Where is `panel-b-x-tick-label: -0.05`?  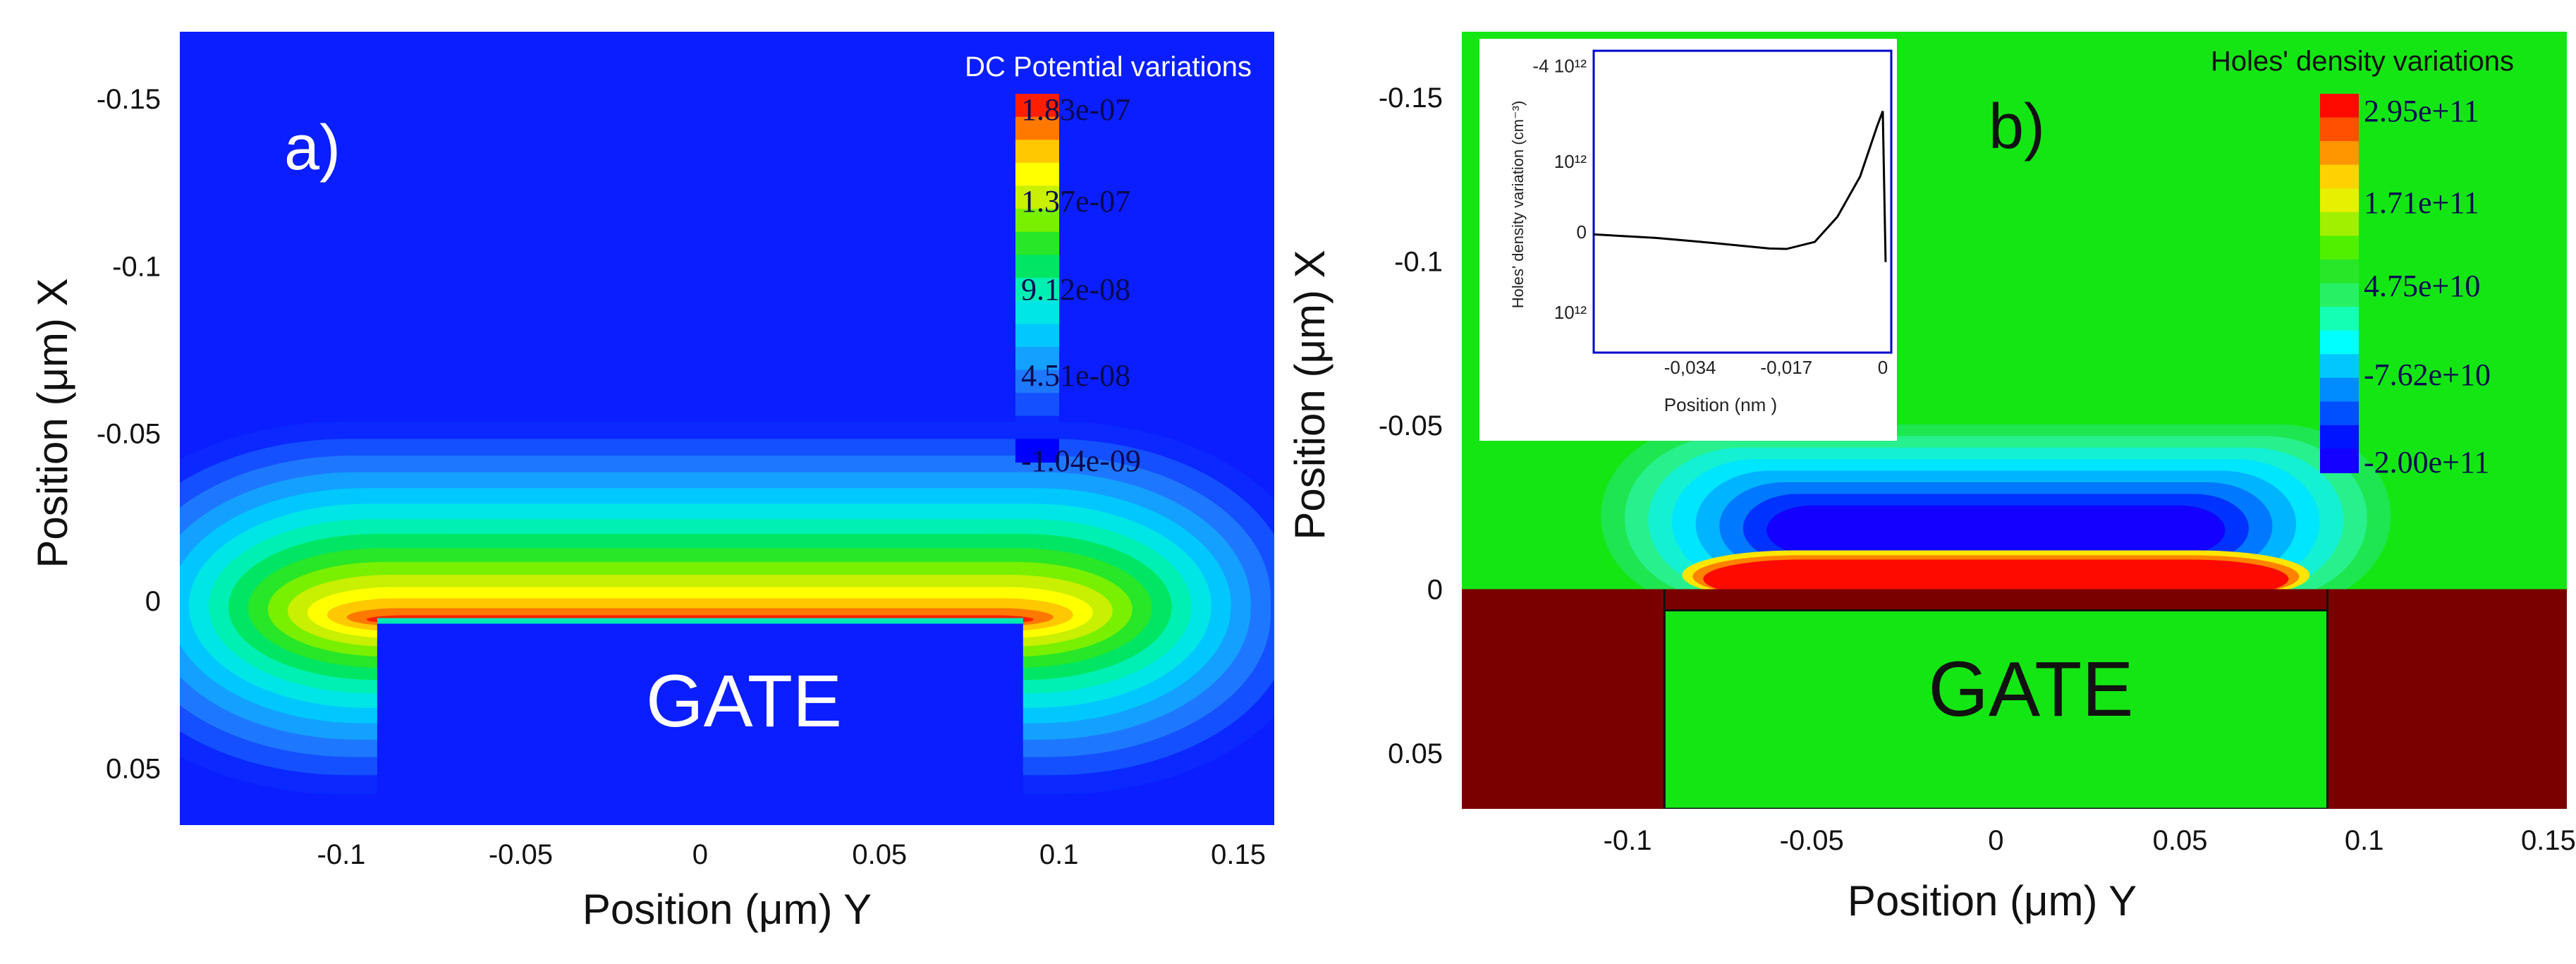
panel-b-x-tick-label: -0.05 is located at coordinates (1812, 841).